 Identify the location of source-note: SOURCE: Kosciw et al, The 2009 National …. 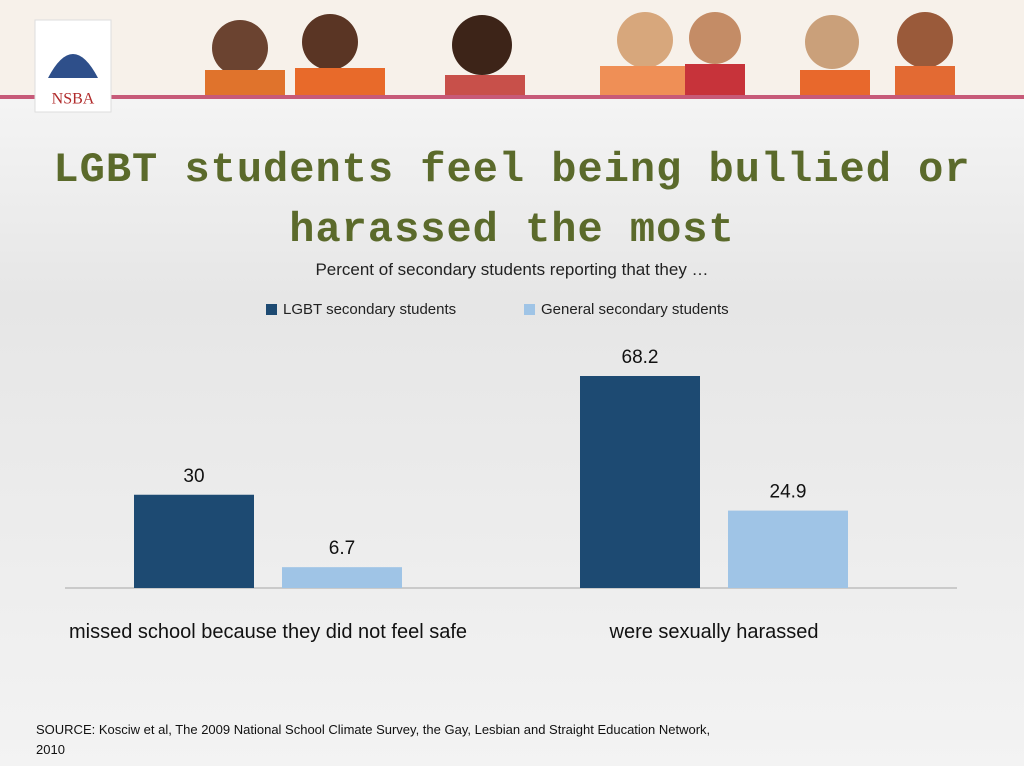
(373, 739).